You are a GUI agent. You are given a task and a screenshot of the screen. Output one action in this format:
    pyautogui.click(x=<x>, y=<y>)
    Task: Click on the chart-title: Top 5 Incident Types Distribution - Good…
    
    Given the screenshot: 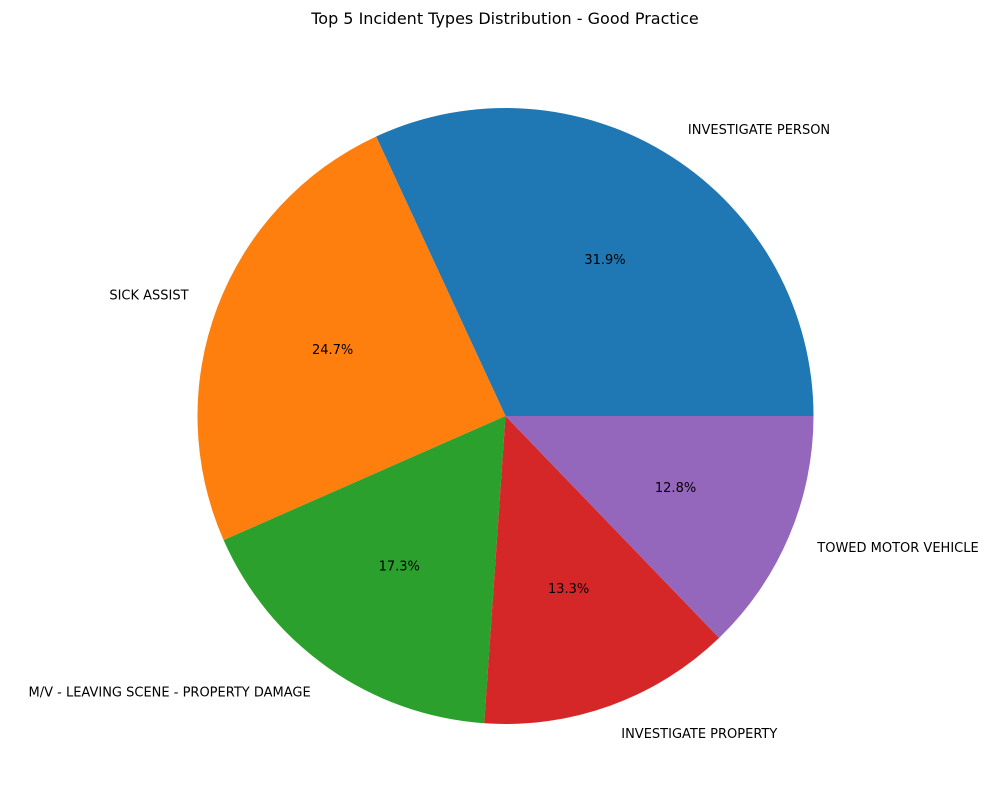 What is the action you would take?
    pyautogui.click(x=504, y=18)
    